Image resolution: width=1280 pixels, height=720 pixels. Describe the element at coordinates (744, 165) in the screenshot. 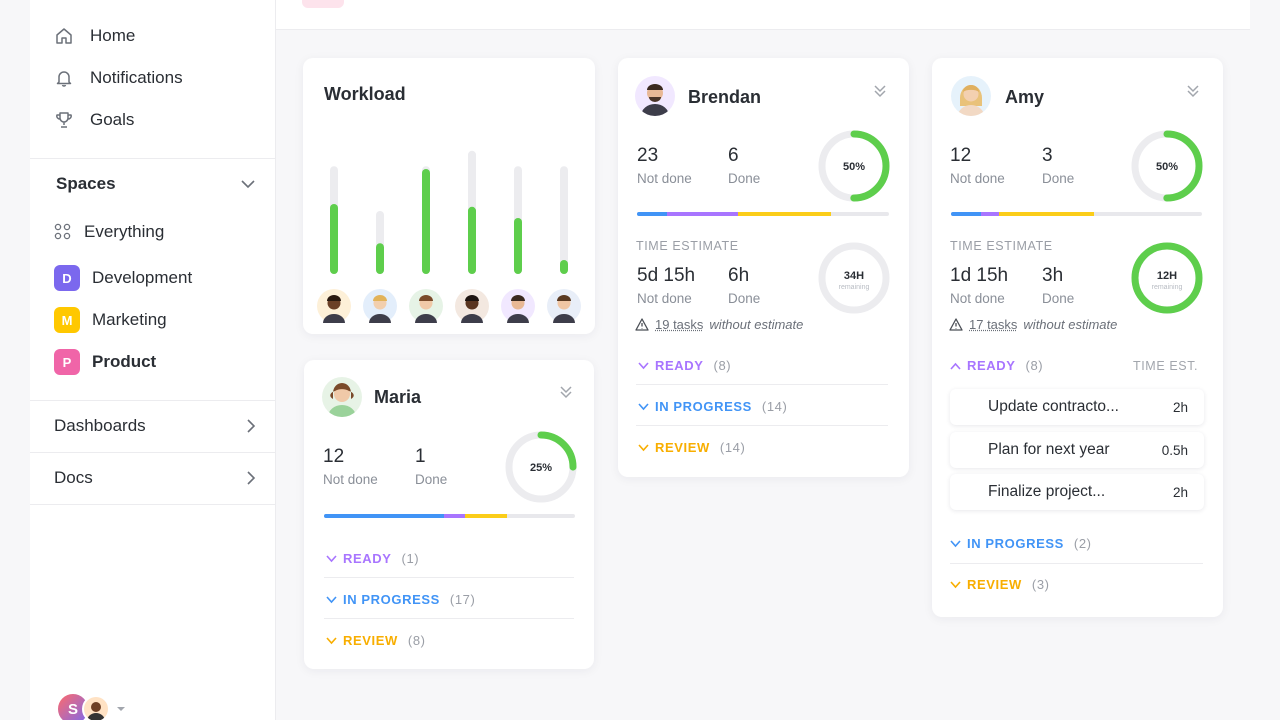

I see `brendan-done: 6 Done` at that location.